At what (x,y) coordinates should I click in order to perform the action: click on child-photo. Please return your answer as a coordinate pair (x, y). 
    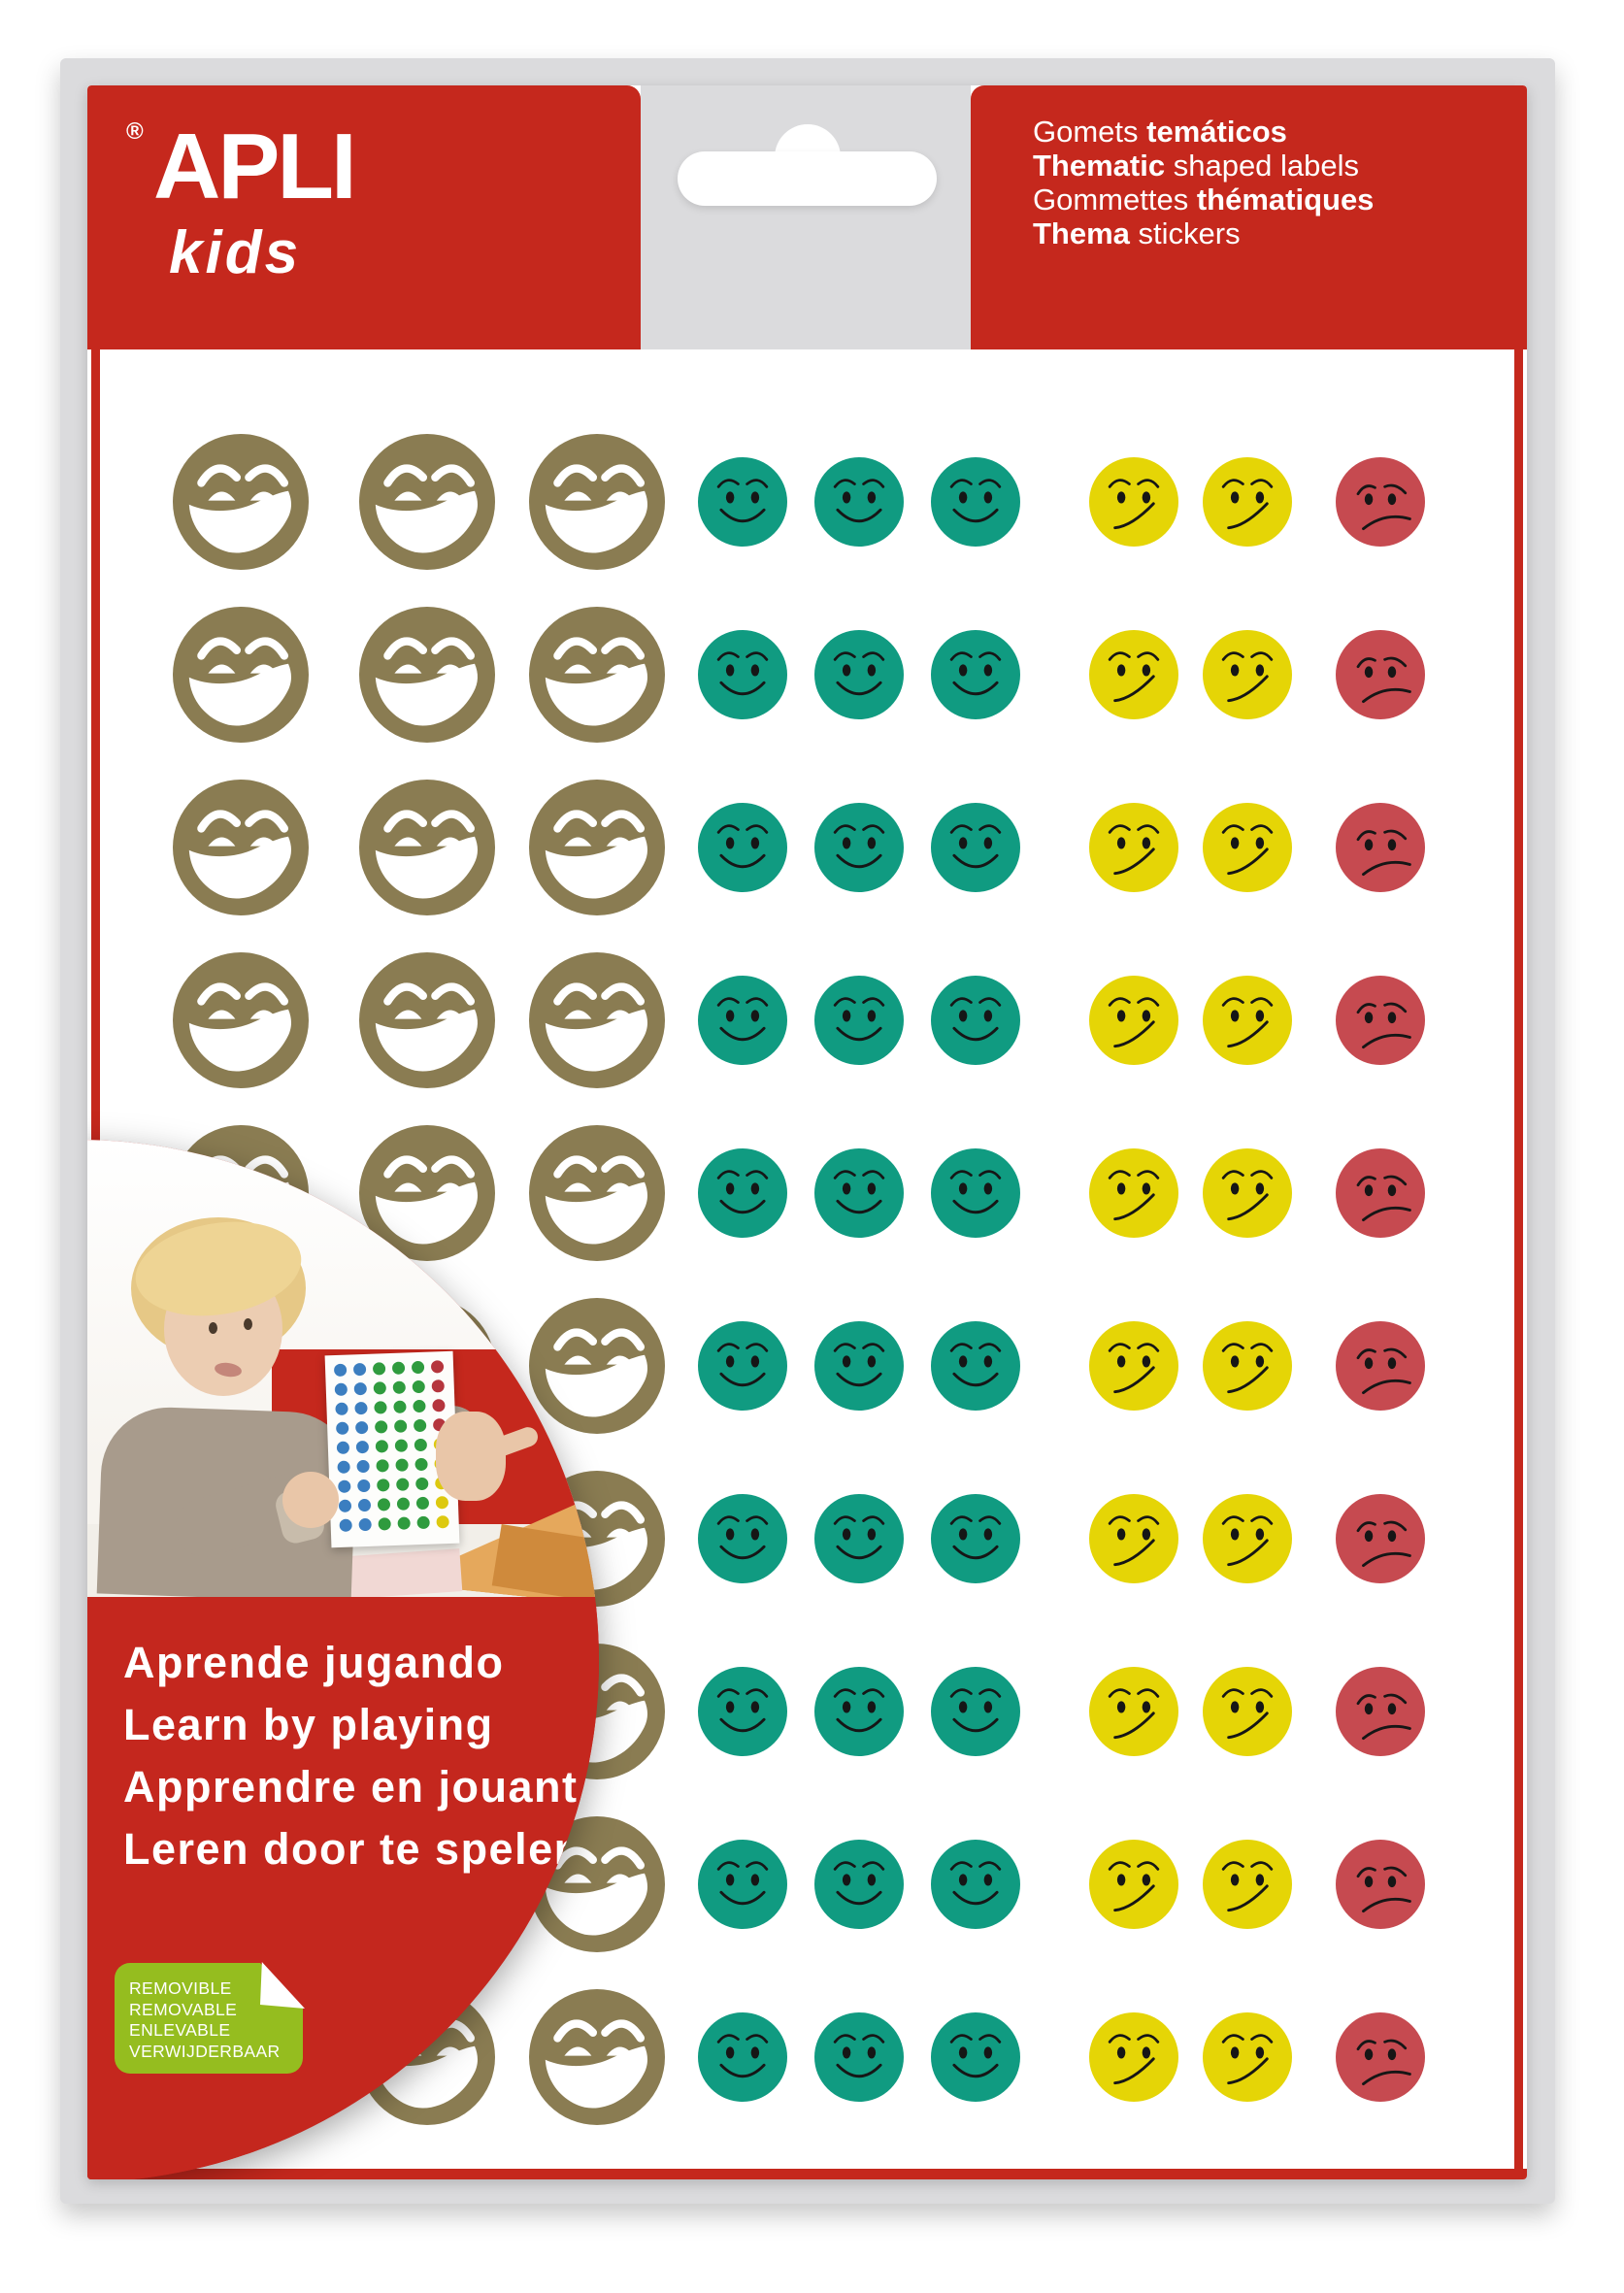
    Looking at the image, I should click on (343, 1368).